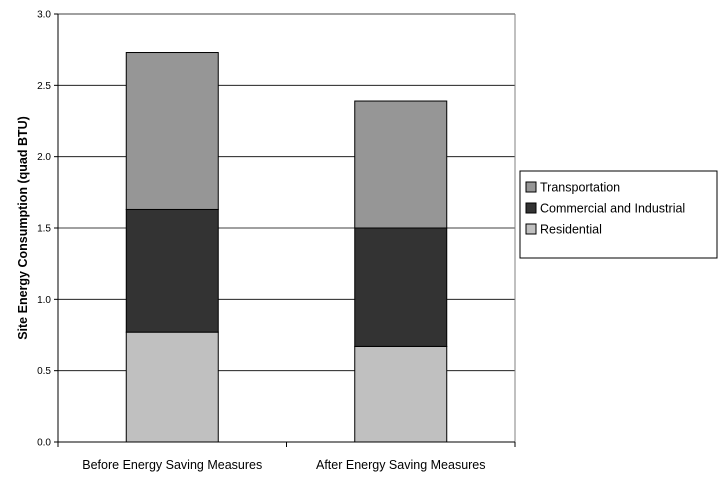 This screenshot has width=721, height=479. Describe the element at coordinates (172, 465) in the screenshot. I see `x-category-label: Before Energy Saving Measures` at that location.